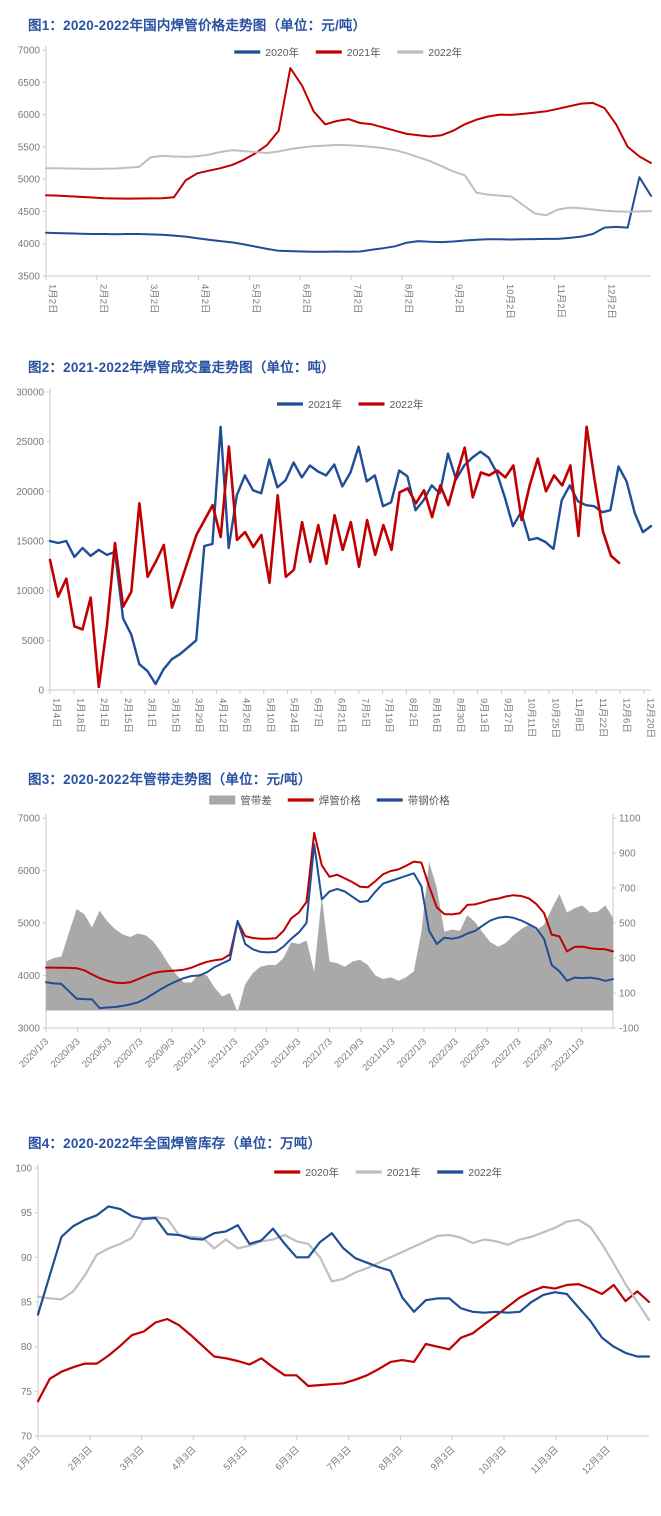  I want to click on x-tick-label: 6月2日, so click(306, 299).